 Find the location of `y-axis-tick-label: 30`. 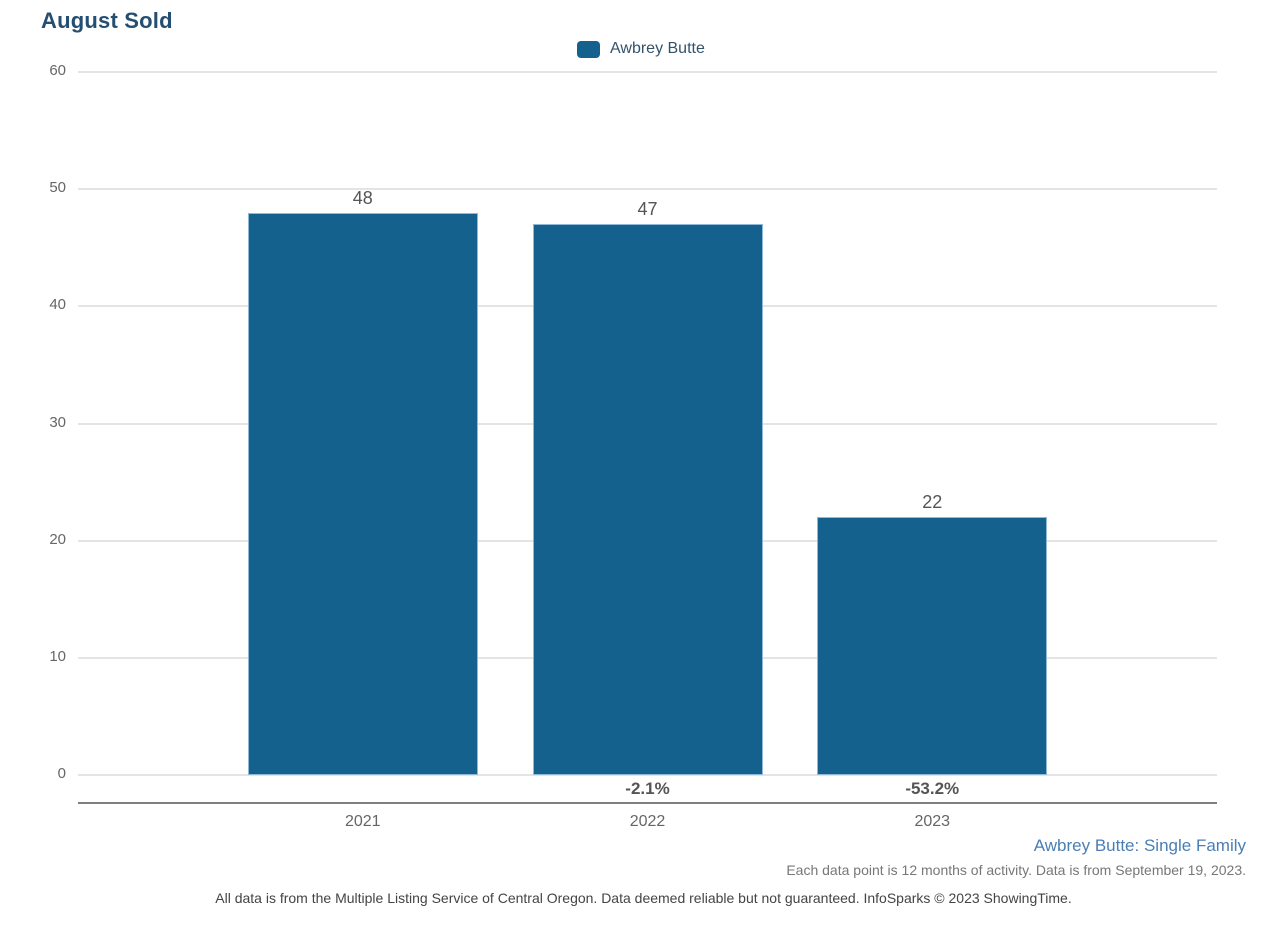

y-axis-tick-label: 30 is located at coordinates (57, 422).